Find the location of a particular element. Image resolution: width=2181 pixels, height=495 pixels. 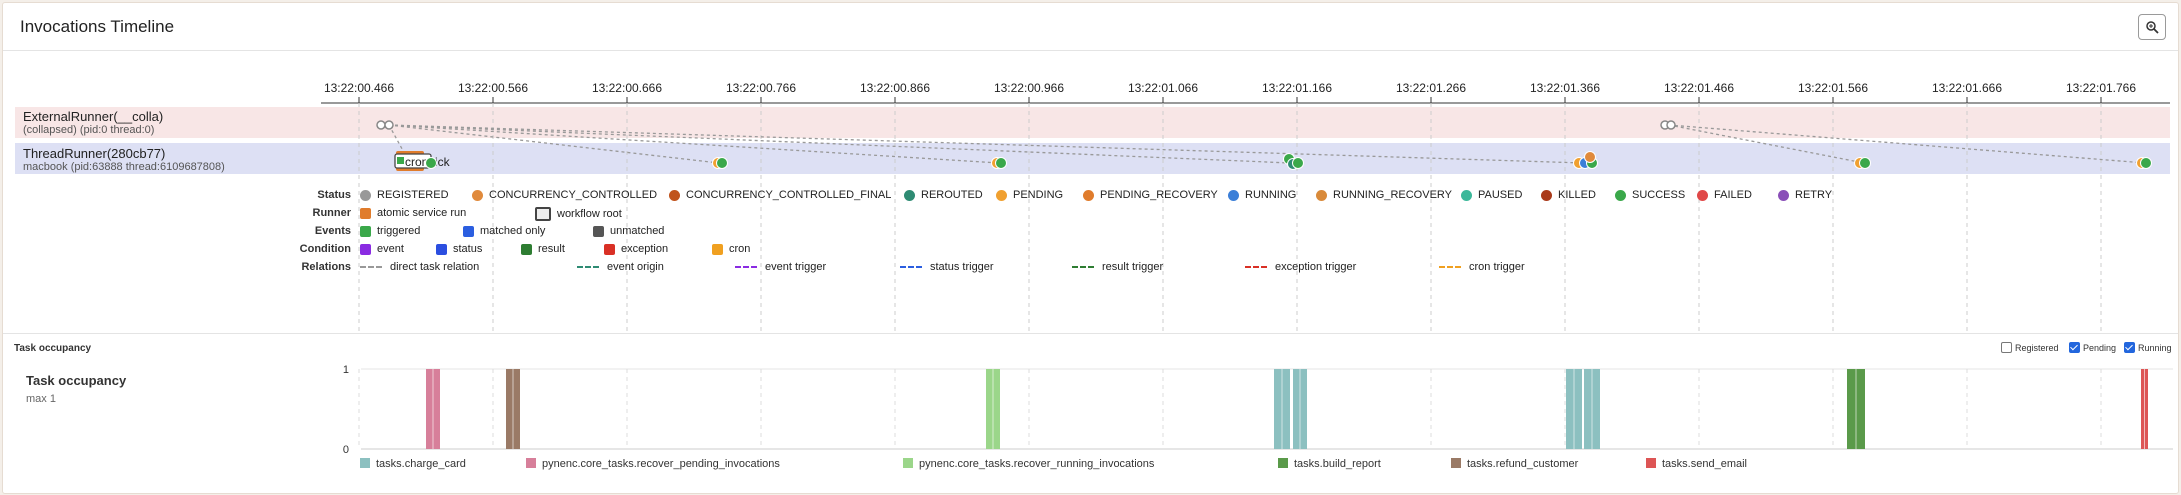

tick-label: 13:22:00.866 is located at coordinates (895, 88).